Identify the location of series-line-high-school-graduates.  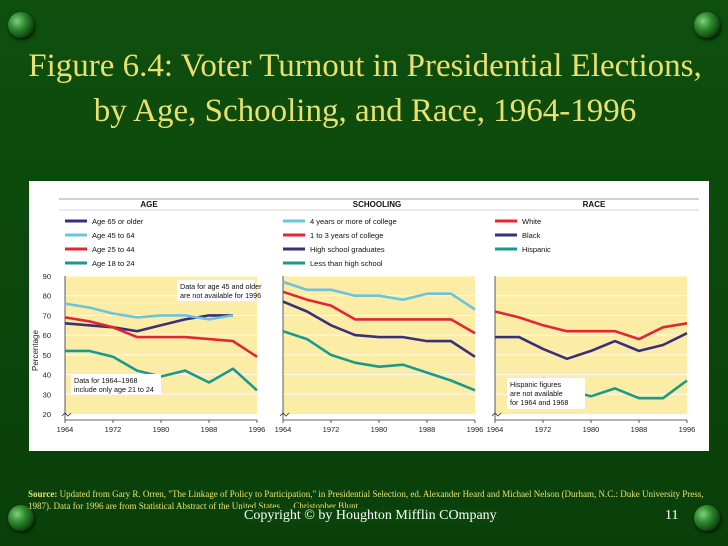
(379, 329).